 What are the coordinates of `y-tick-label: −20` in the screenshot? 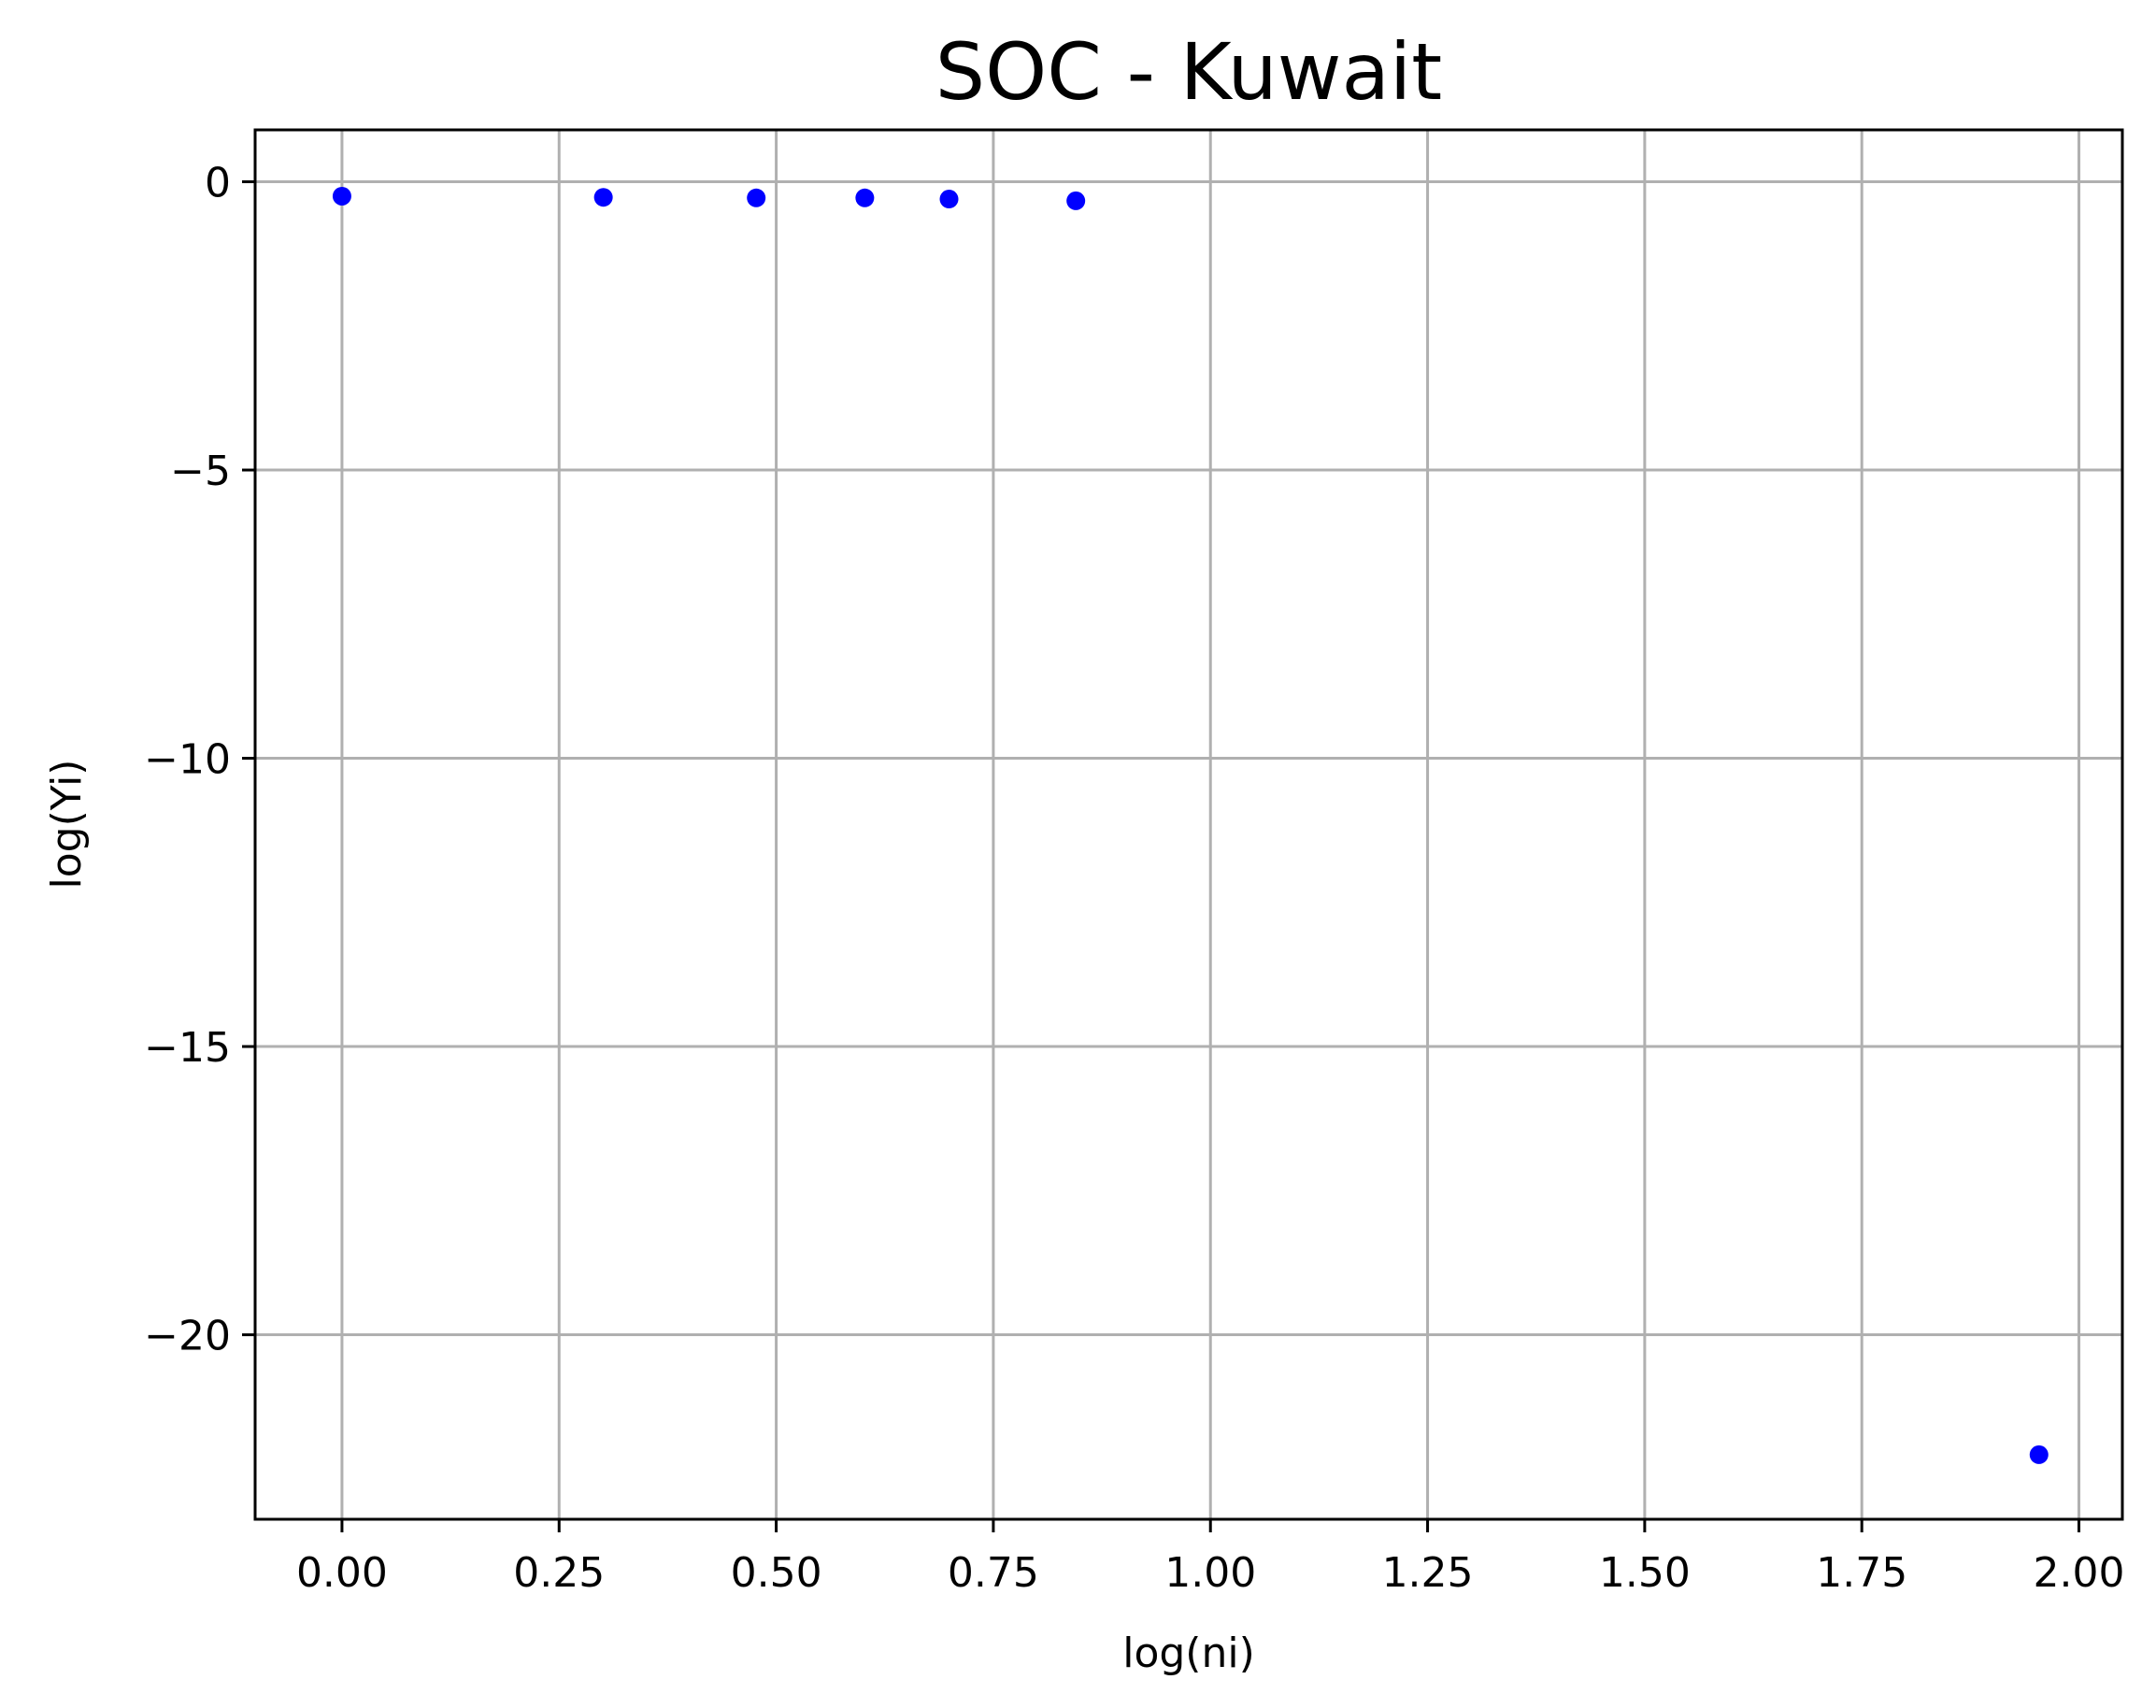 It's located at (187, 1336).